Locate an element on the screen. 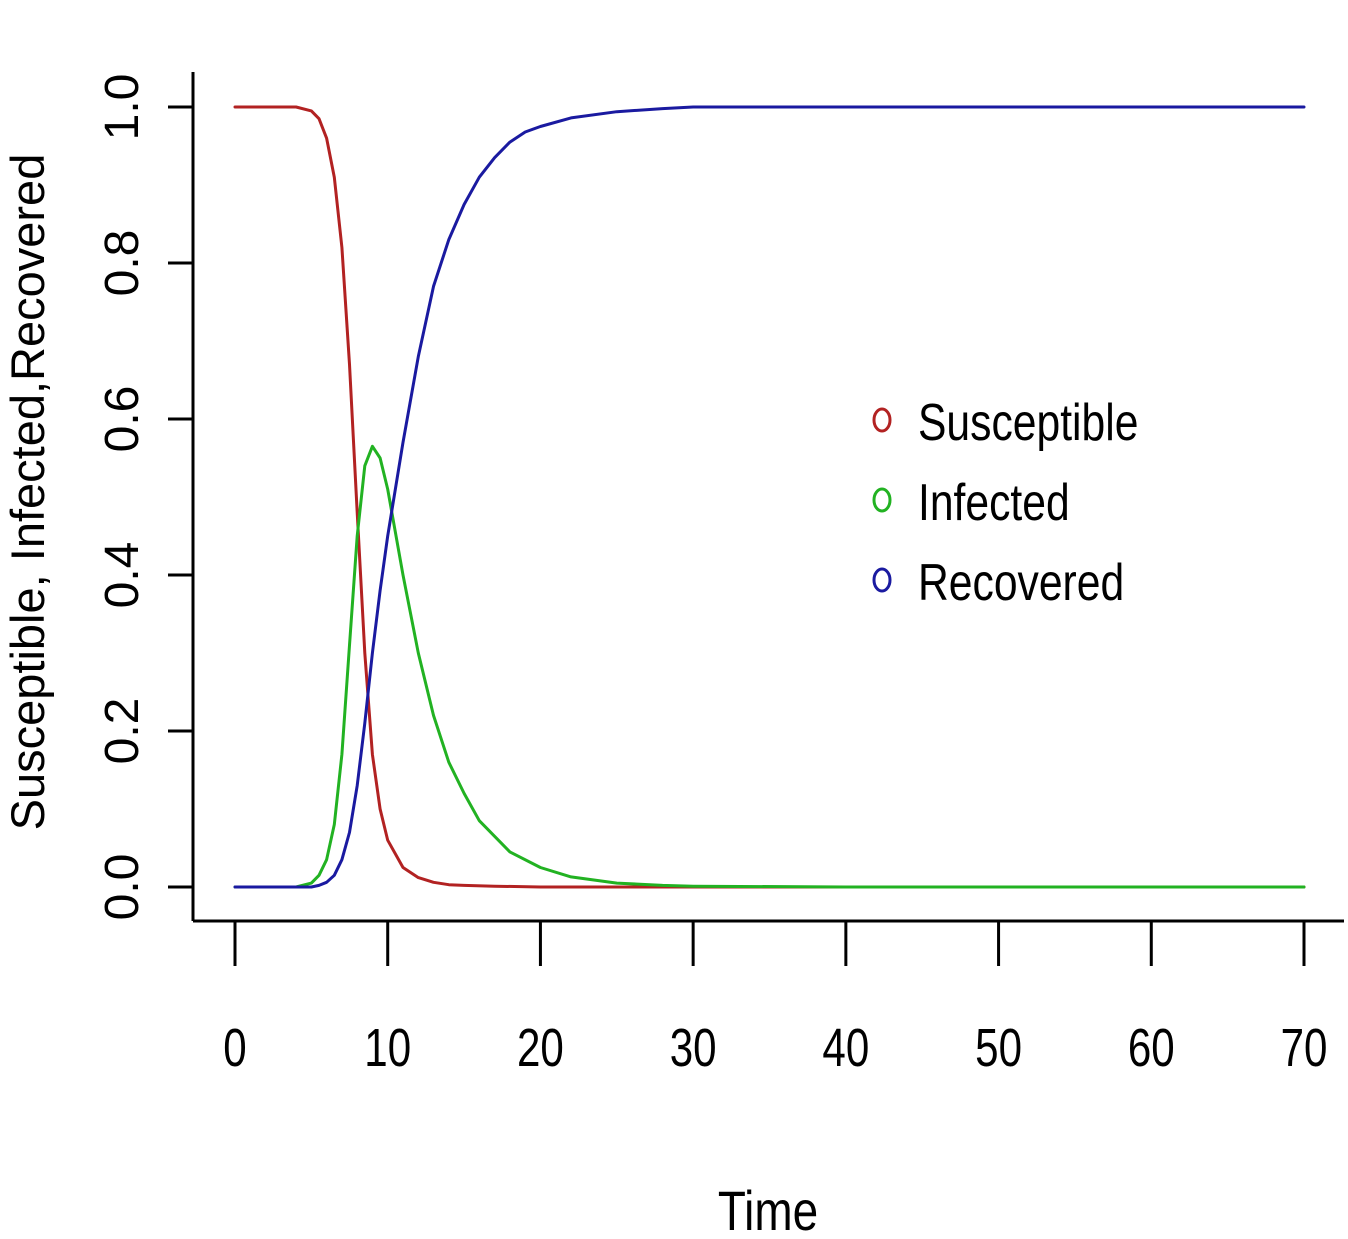  x-tick-label: 40 is located at coordinates (845, 1048).